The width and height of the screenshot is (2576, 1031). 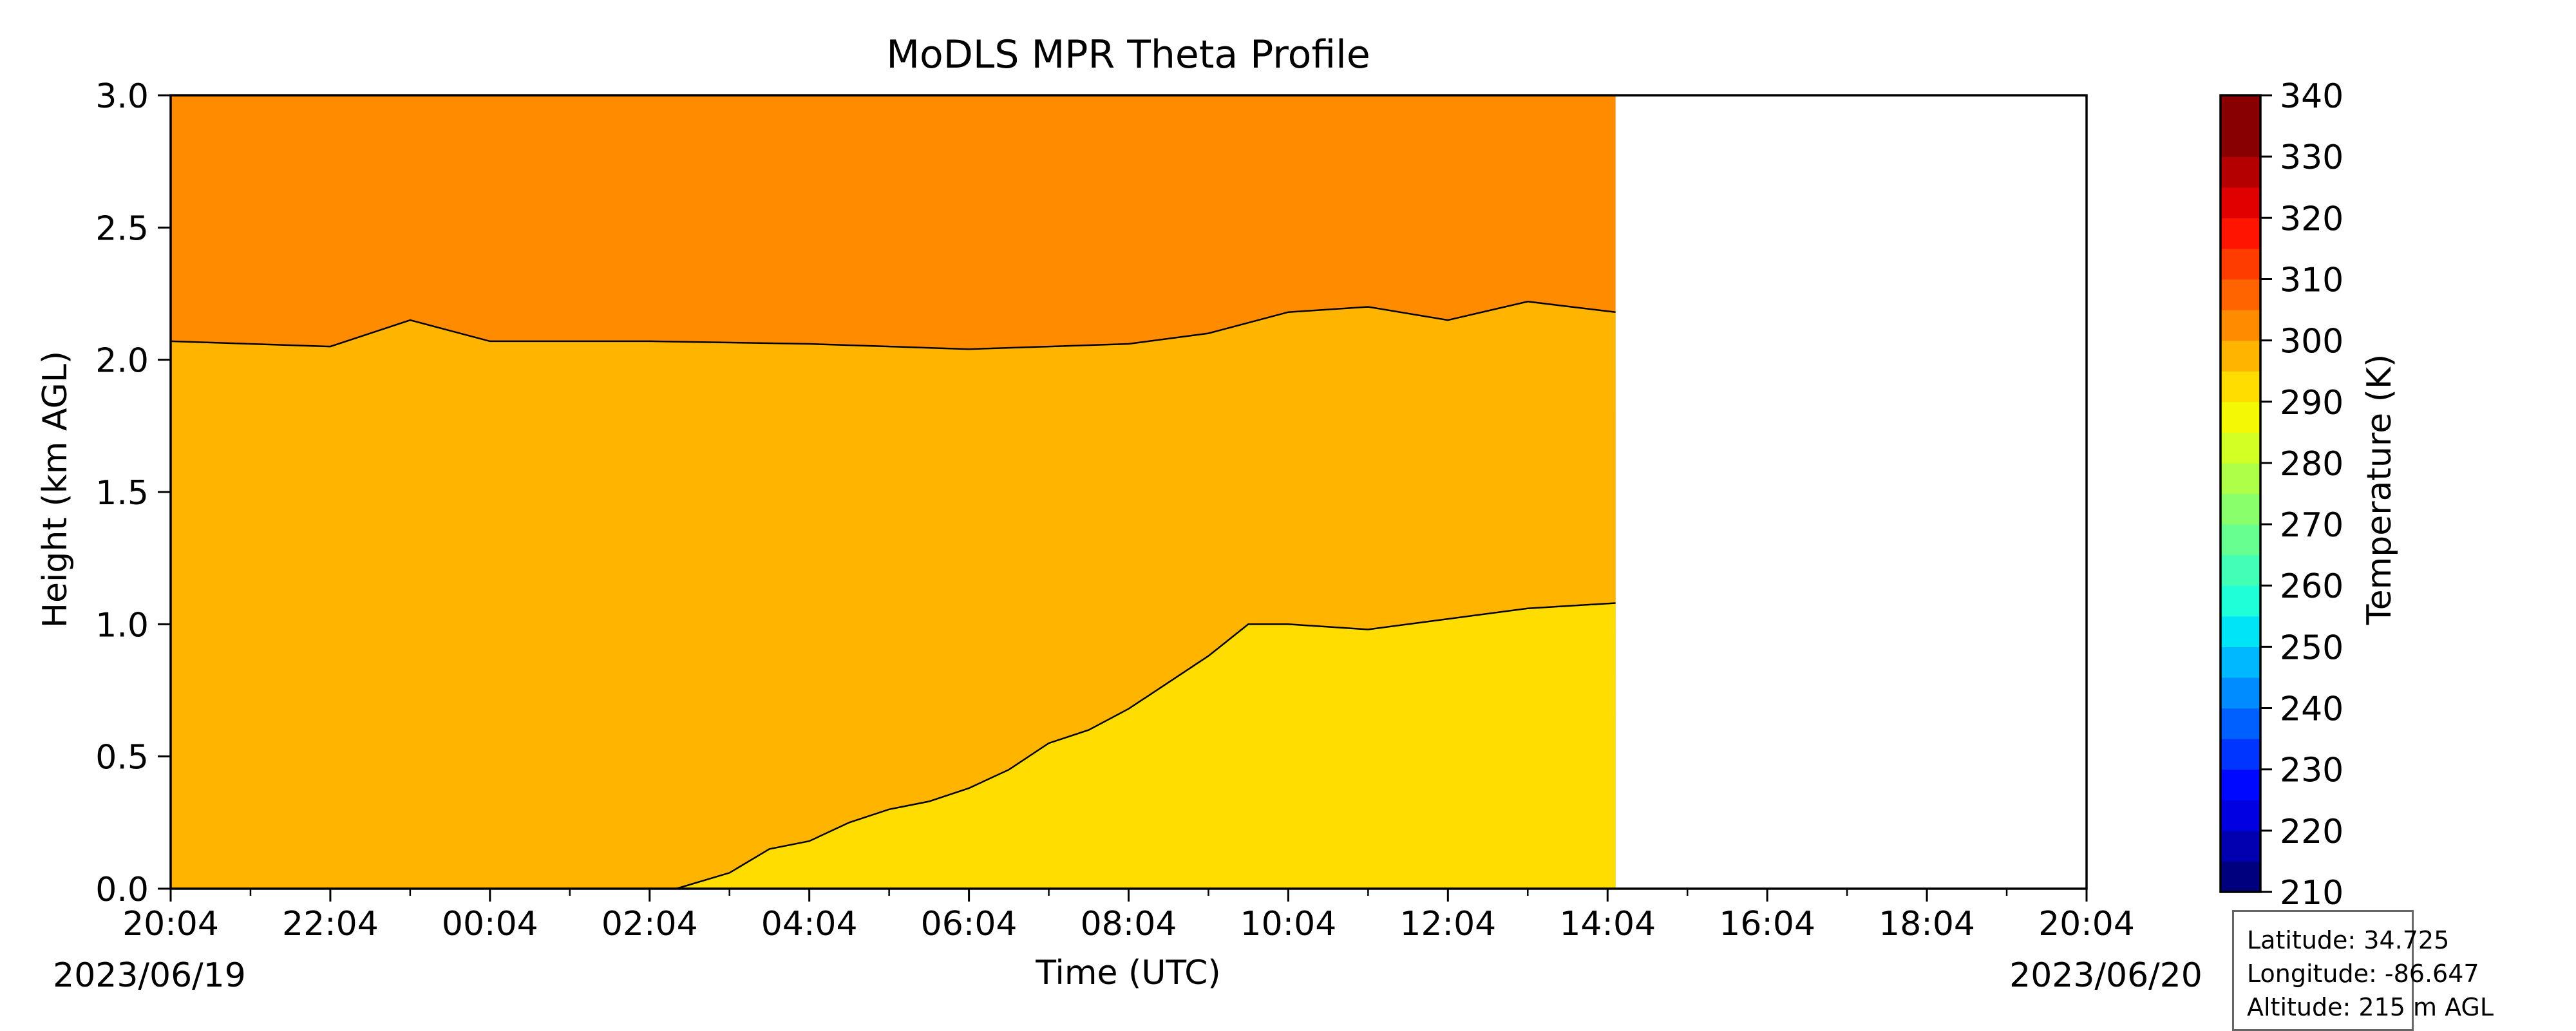 What do you see at coordinates (122, 625) in the screenshot?
I see `y-tick-label: 1.0` at bounding box center [122, 625].